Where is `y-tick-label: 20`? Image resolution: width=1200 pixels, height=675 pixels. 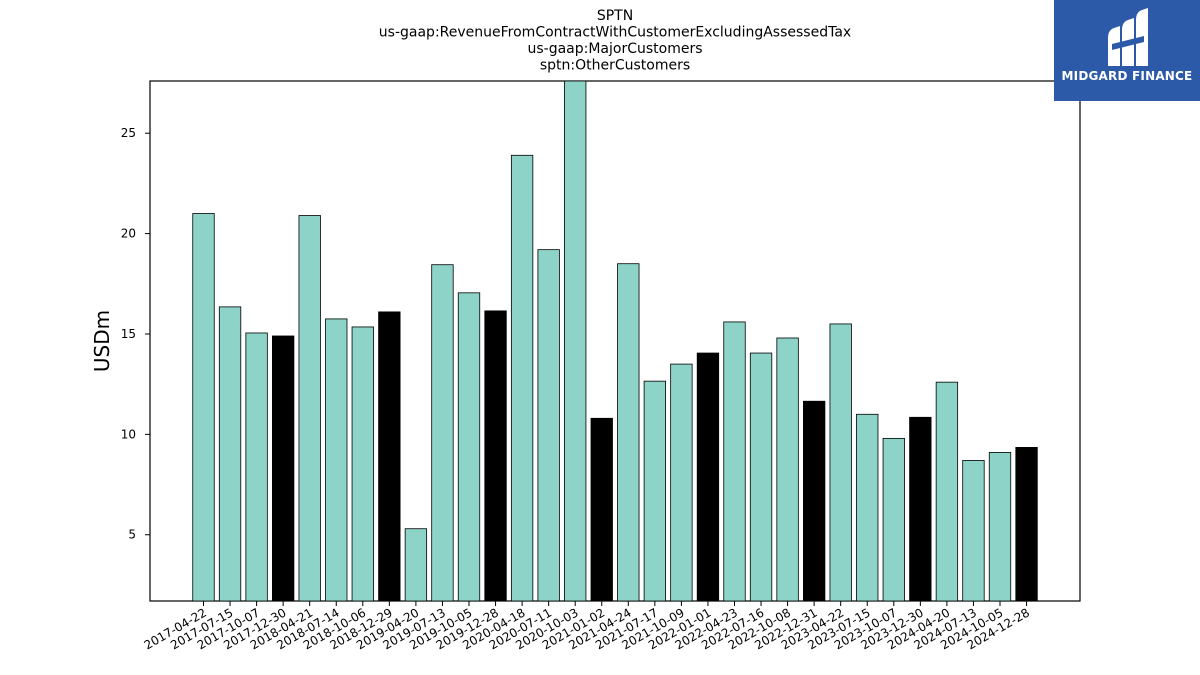 y-tick-label: 20 is located at coordinates (128, 234).